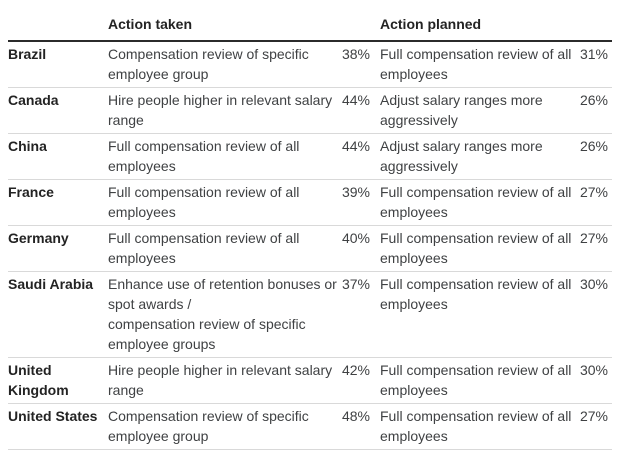  What do you see at coordinates (355, 370) in the screenshot?
I see `action-taken-percent: 42%` at bounding box center [355, 370].